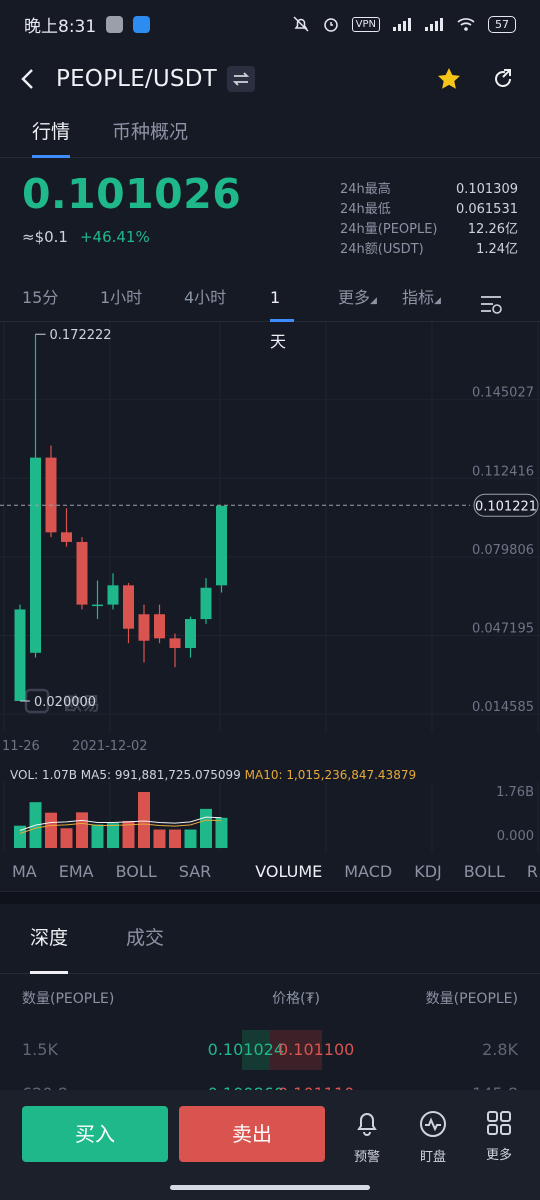  What do you see at coordinates (114, 237) in the screenshot?
I see `price-change: +46.41%` at bounding box center [114, 237].